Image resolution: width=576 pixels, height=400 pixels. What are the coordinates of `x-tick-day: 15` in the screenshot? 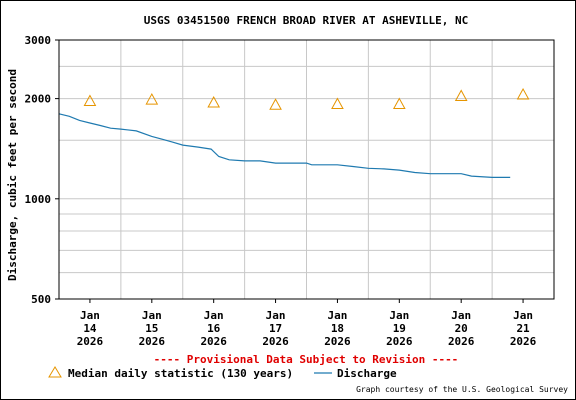 It's located at (151, 328).